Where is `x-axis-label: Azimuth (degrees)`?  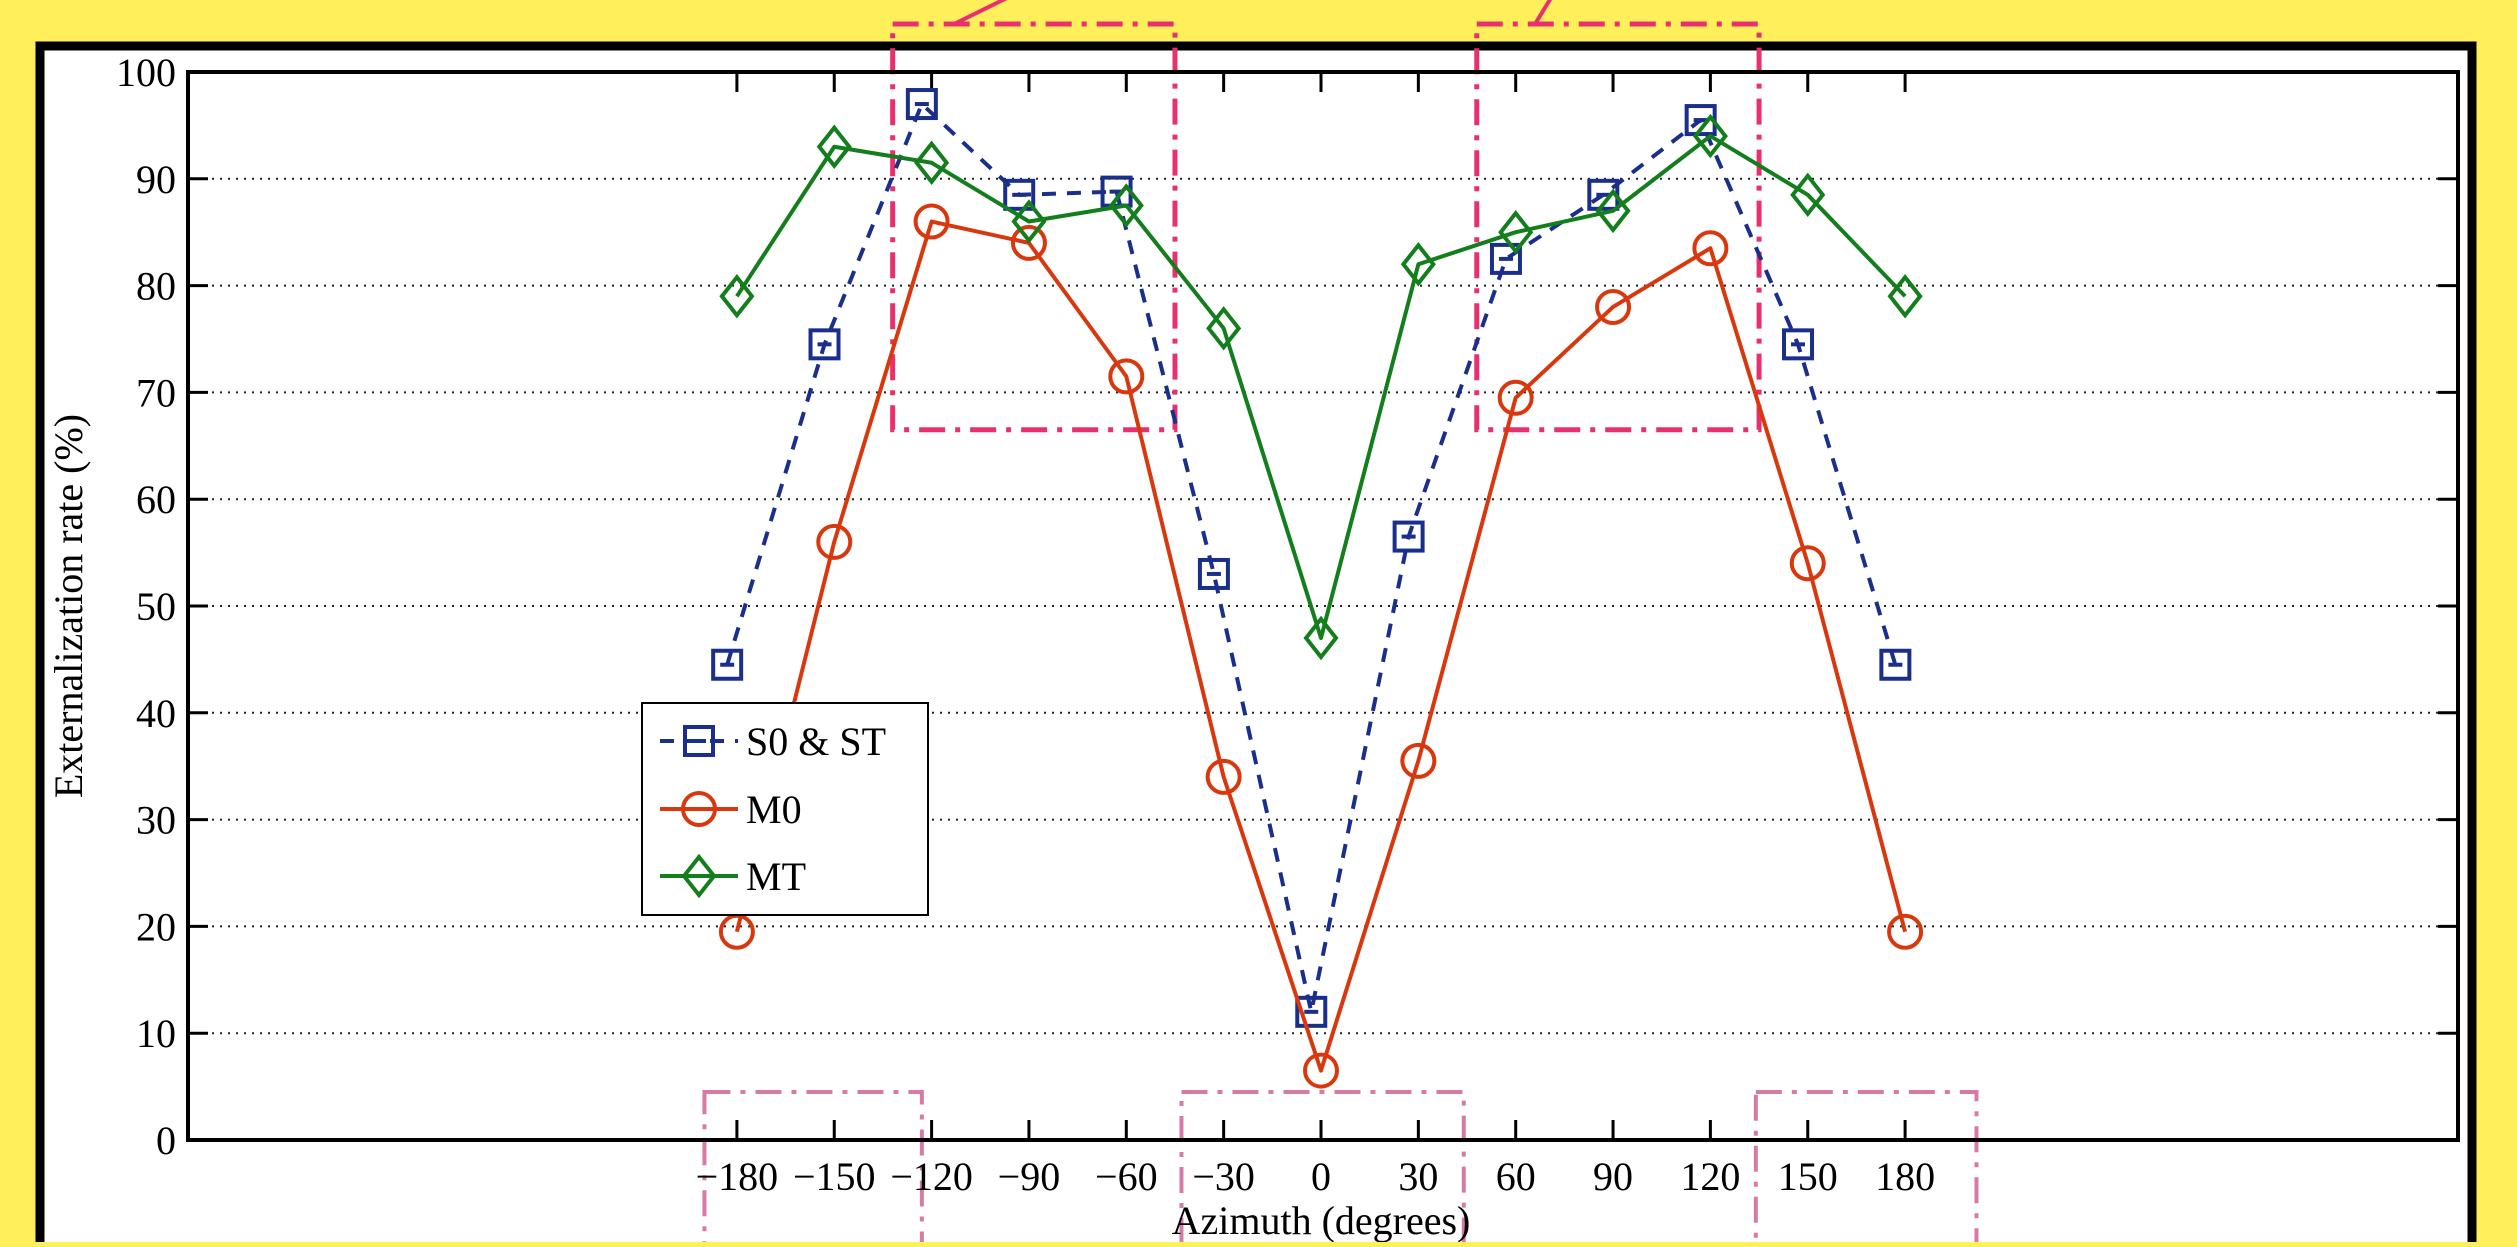 x-axis-label: Azimuth (degrees) is located at coordinates (1321, 1220).